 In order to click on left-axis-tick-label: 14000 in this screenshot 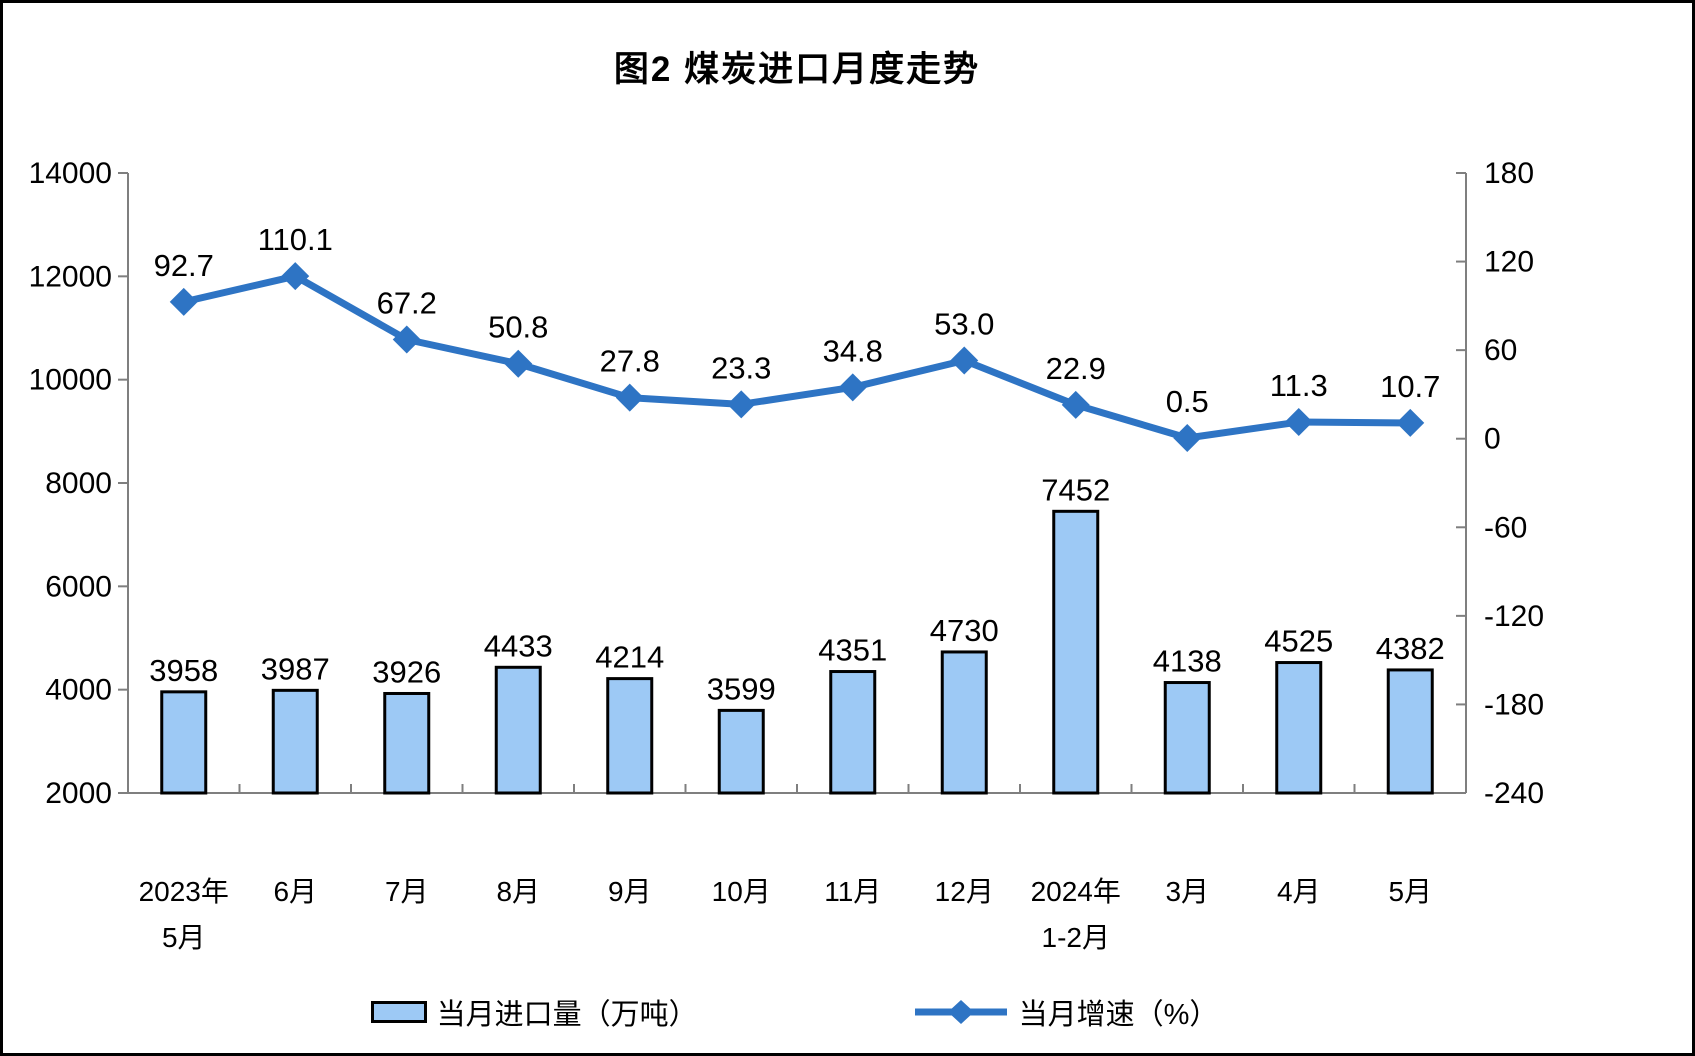, I will do `click(70, 173)`.